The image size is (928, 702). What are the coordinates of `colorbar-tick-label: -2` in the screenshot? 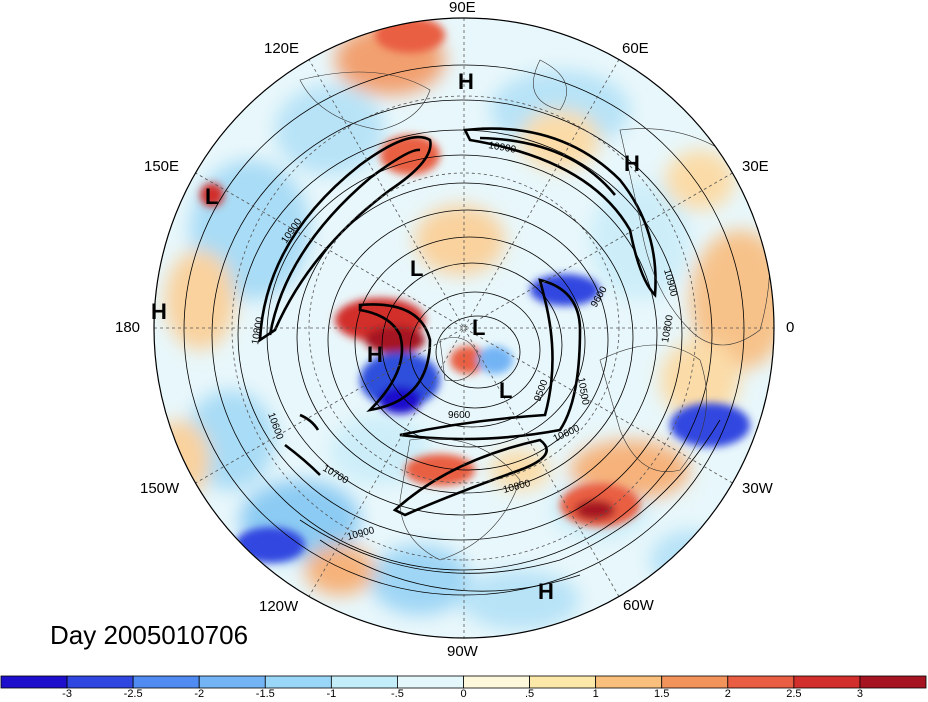 It's located at (199, 694).